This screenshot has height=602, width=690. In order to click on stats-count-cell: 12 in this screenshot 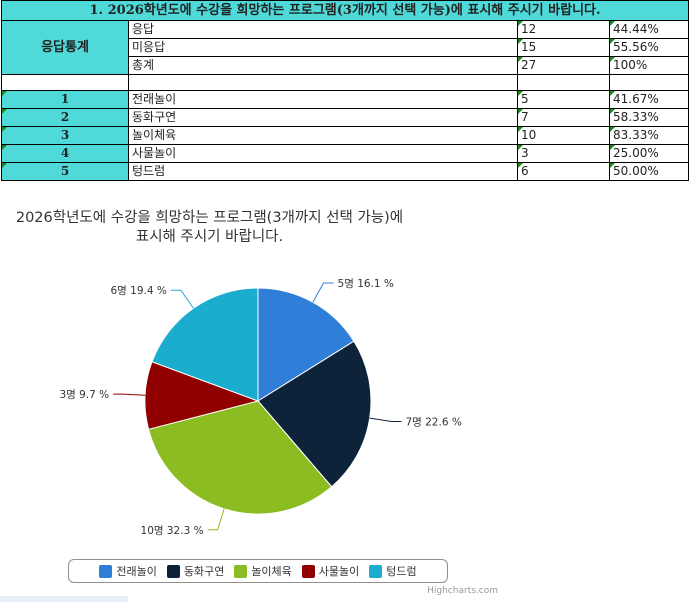, I will do `click(563, 29)`.